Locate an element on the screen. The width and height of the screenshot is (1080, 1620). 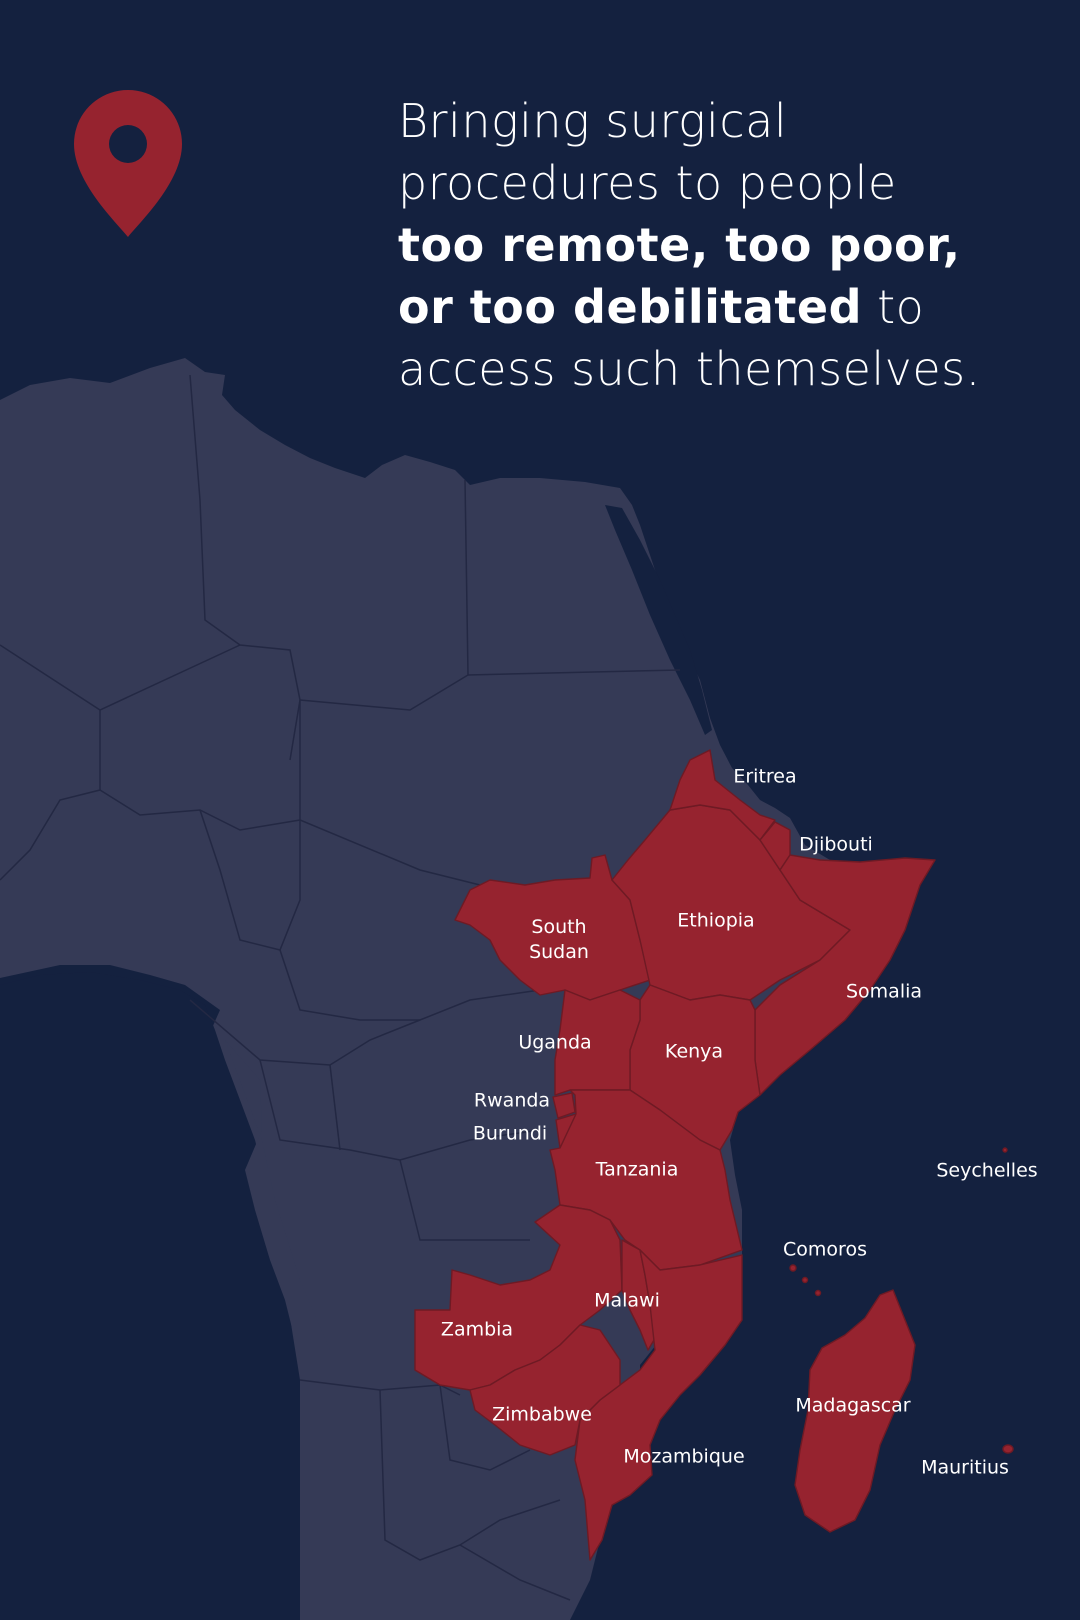
headline-line-1: Bringing surgical is located at coordinates (593, 121).